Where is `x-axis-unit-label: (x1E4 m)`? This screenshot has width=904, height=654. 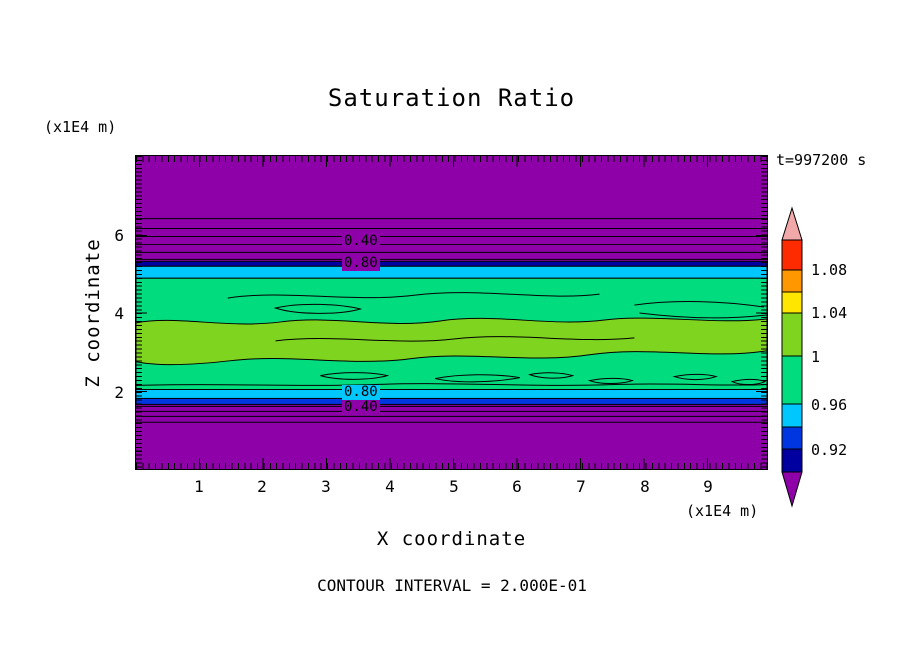 x-axis-unit-label: (x1E4 m) is located at coordinates (722, 511).